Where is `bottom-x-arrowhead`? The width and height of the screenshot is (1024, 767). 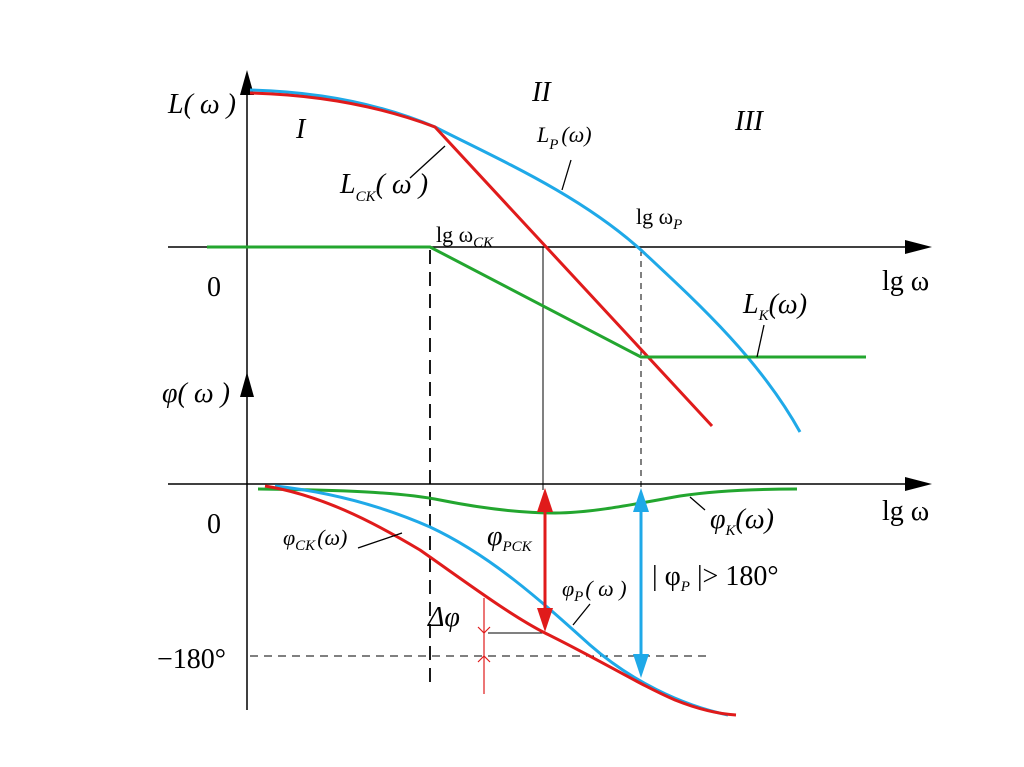
bottom-x-arrowhead is located at coordinates (918, 484).